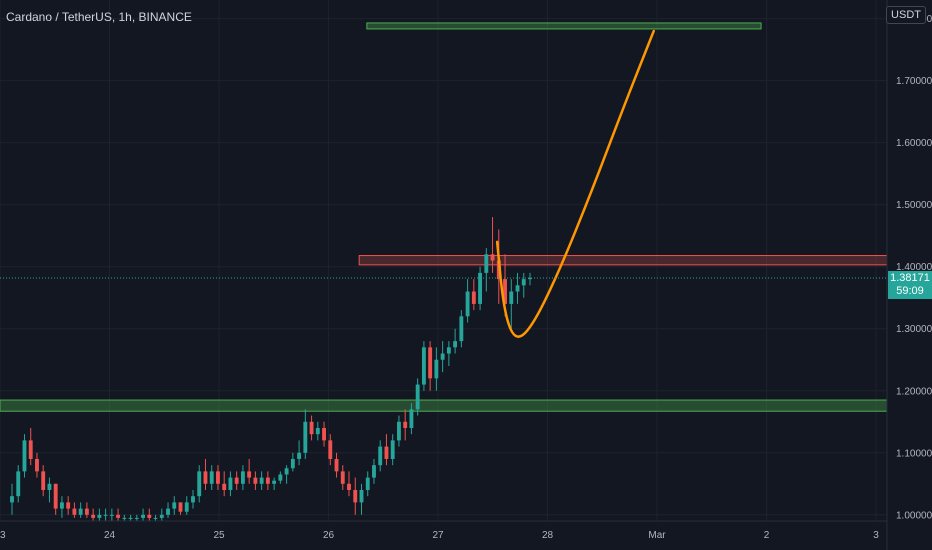 This screenshot has width=932, height=550. I want to click on projection-path, so click(575, 183).